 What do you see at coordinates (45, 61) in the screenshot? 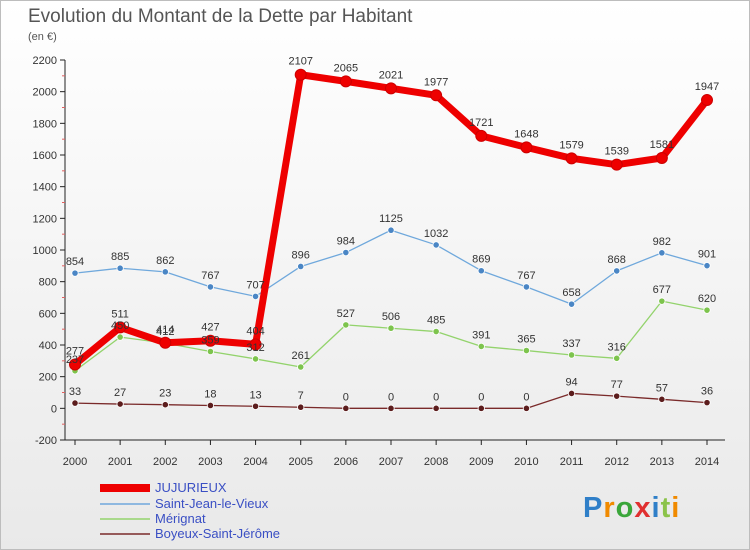
I see `y-tick-label: 2200` at bounding box center [45, 61].